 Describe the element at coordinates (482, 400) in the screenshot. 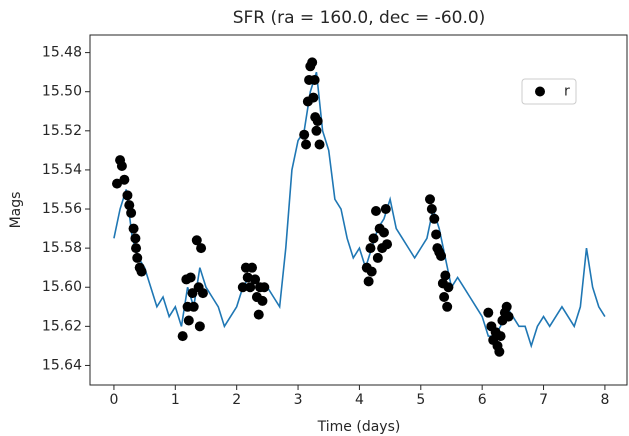

I see `x-tick-label: 6` at that location.